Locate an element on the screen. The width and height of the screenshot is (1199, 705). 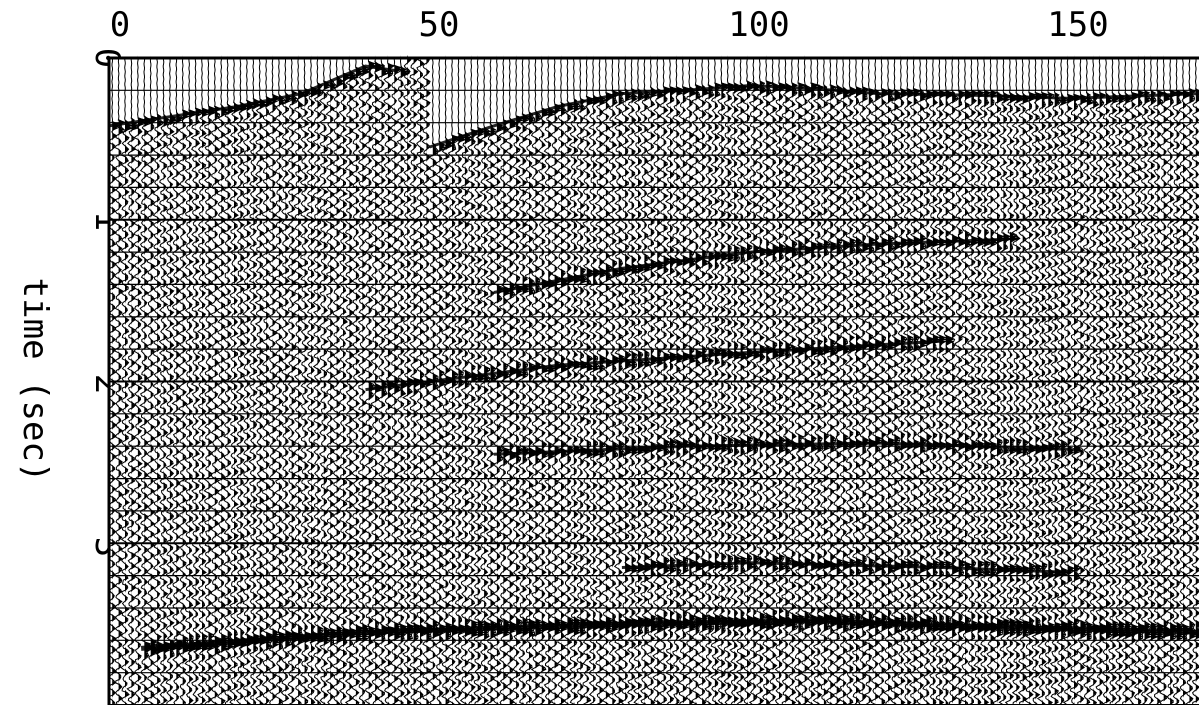
y-axis-label: time (sec) is located at coordinates (35, 380).